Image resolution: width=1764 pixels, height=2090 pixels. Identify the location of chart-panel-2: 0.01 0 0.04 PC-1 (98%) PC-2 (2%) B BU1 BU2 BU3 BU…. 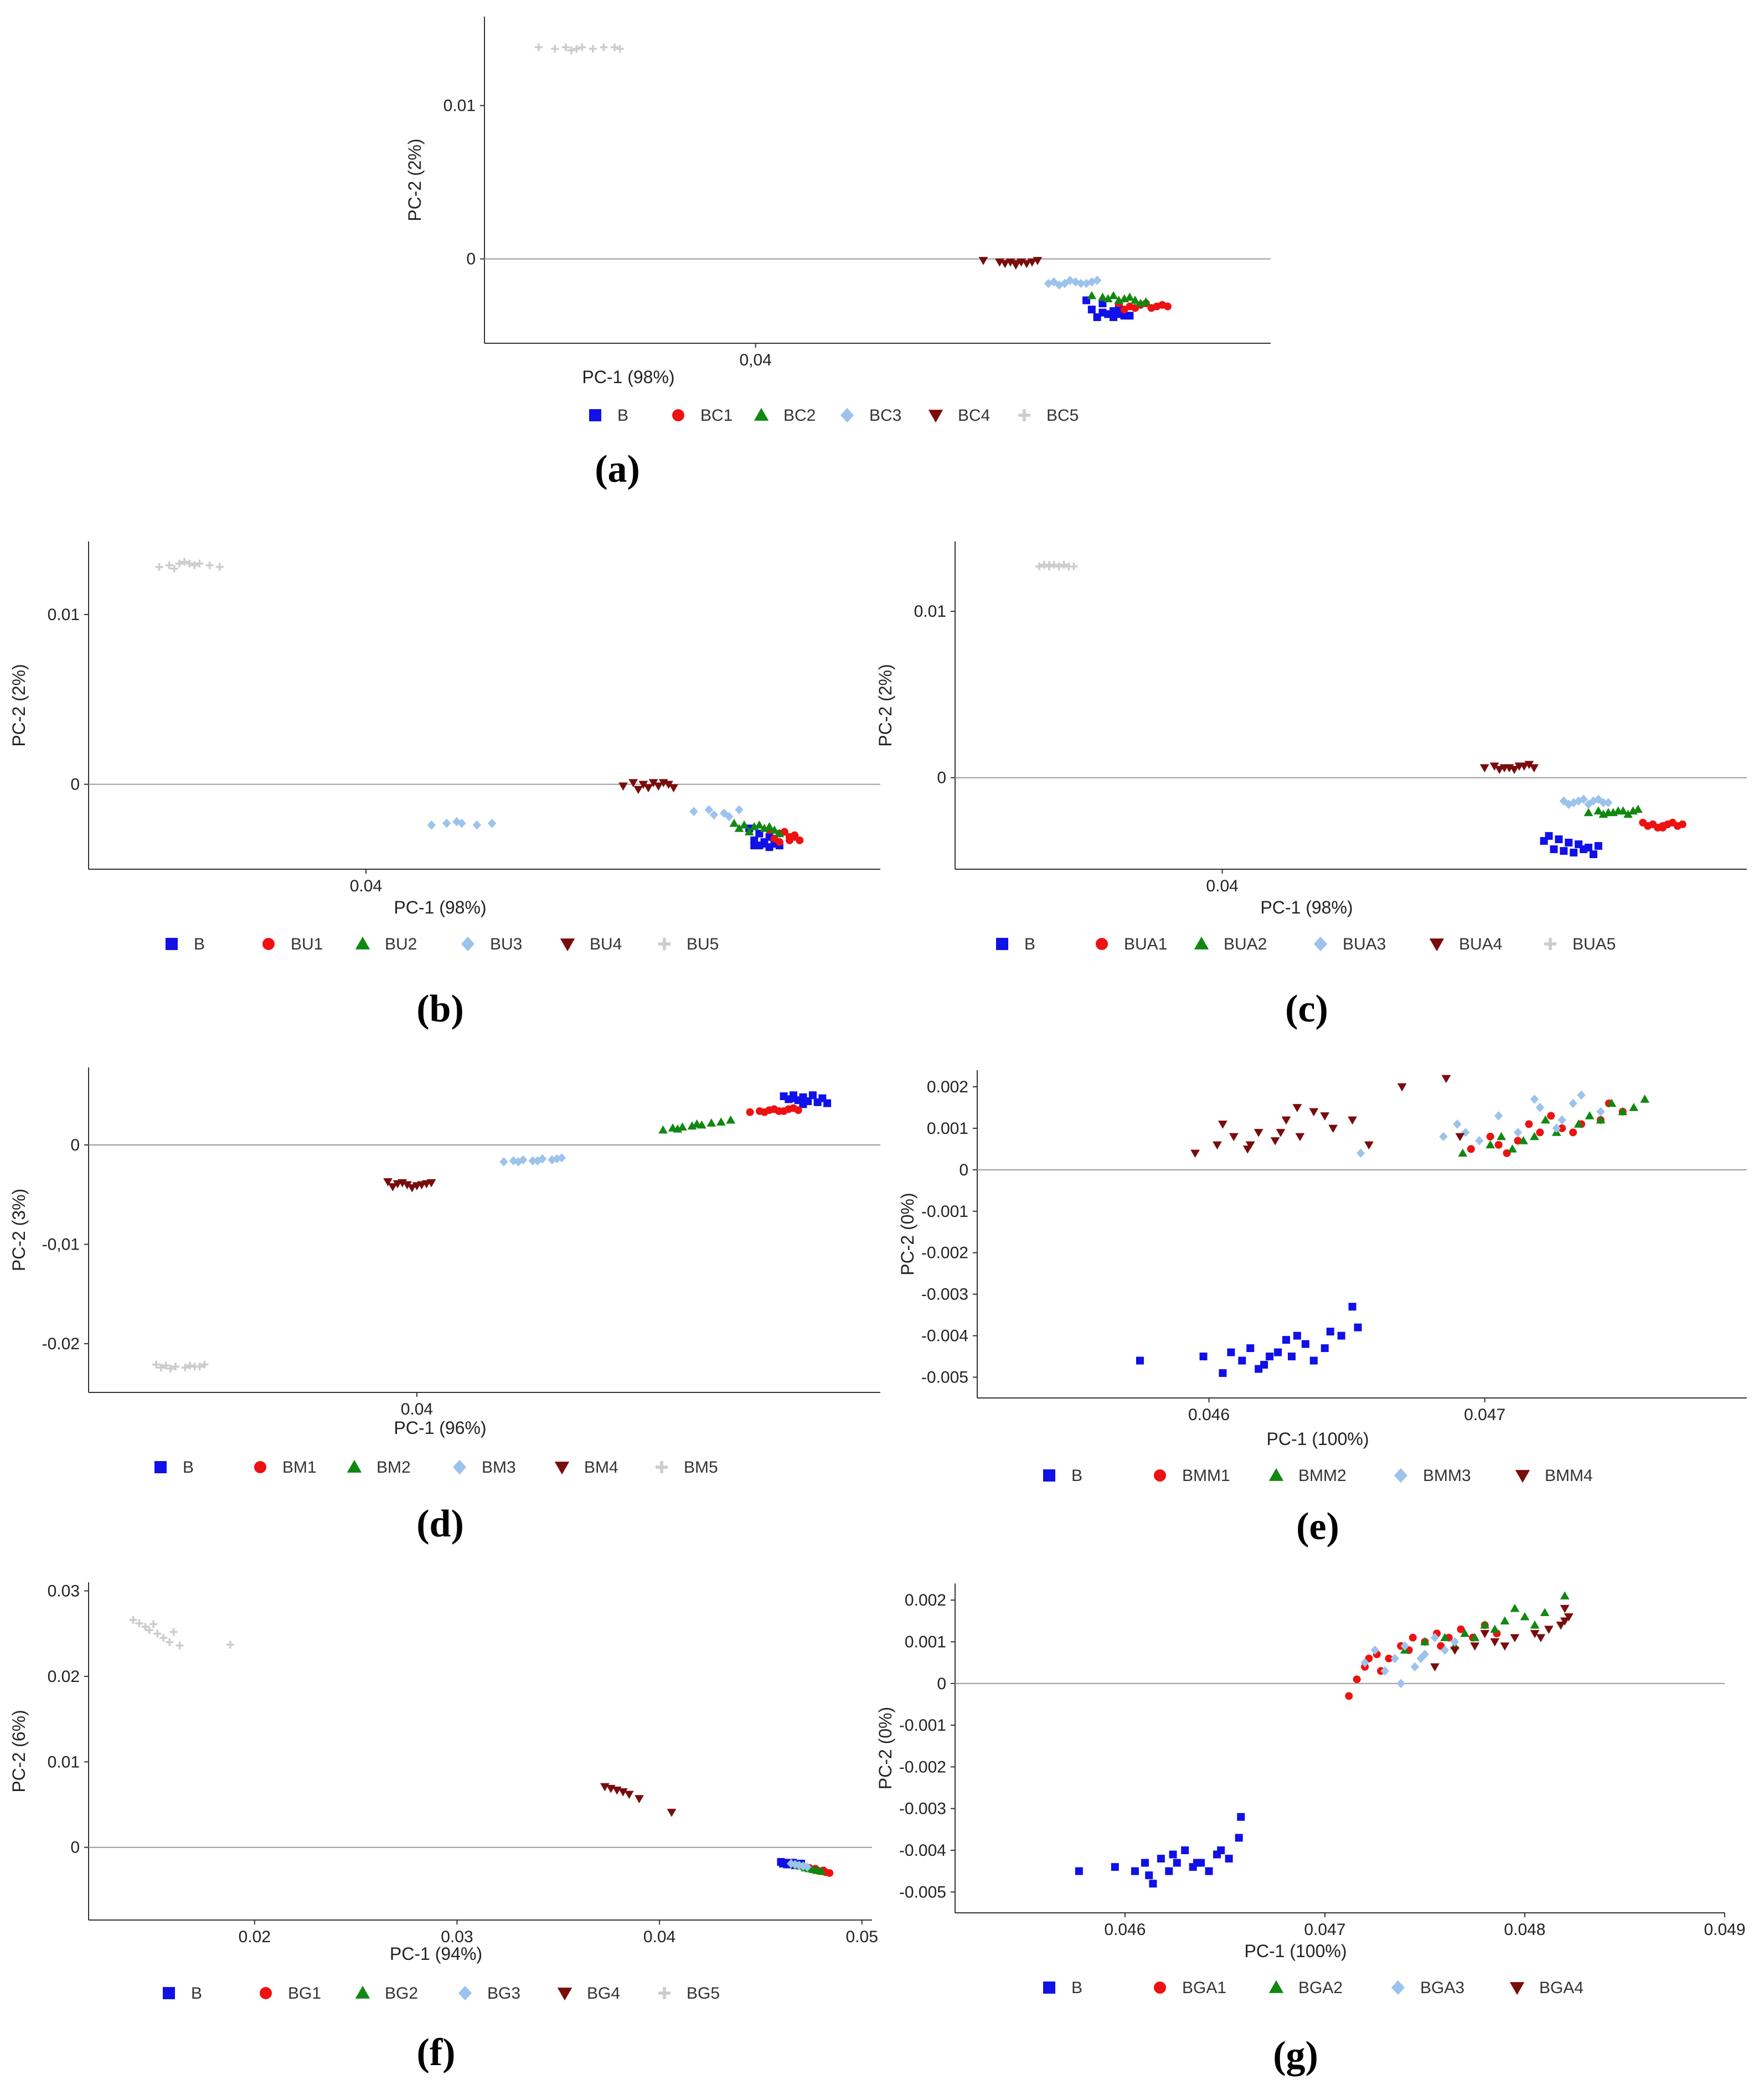
(444, 785).